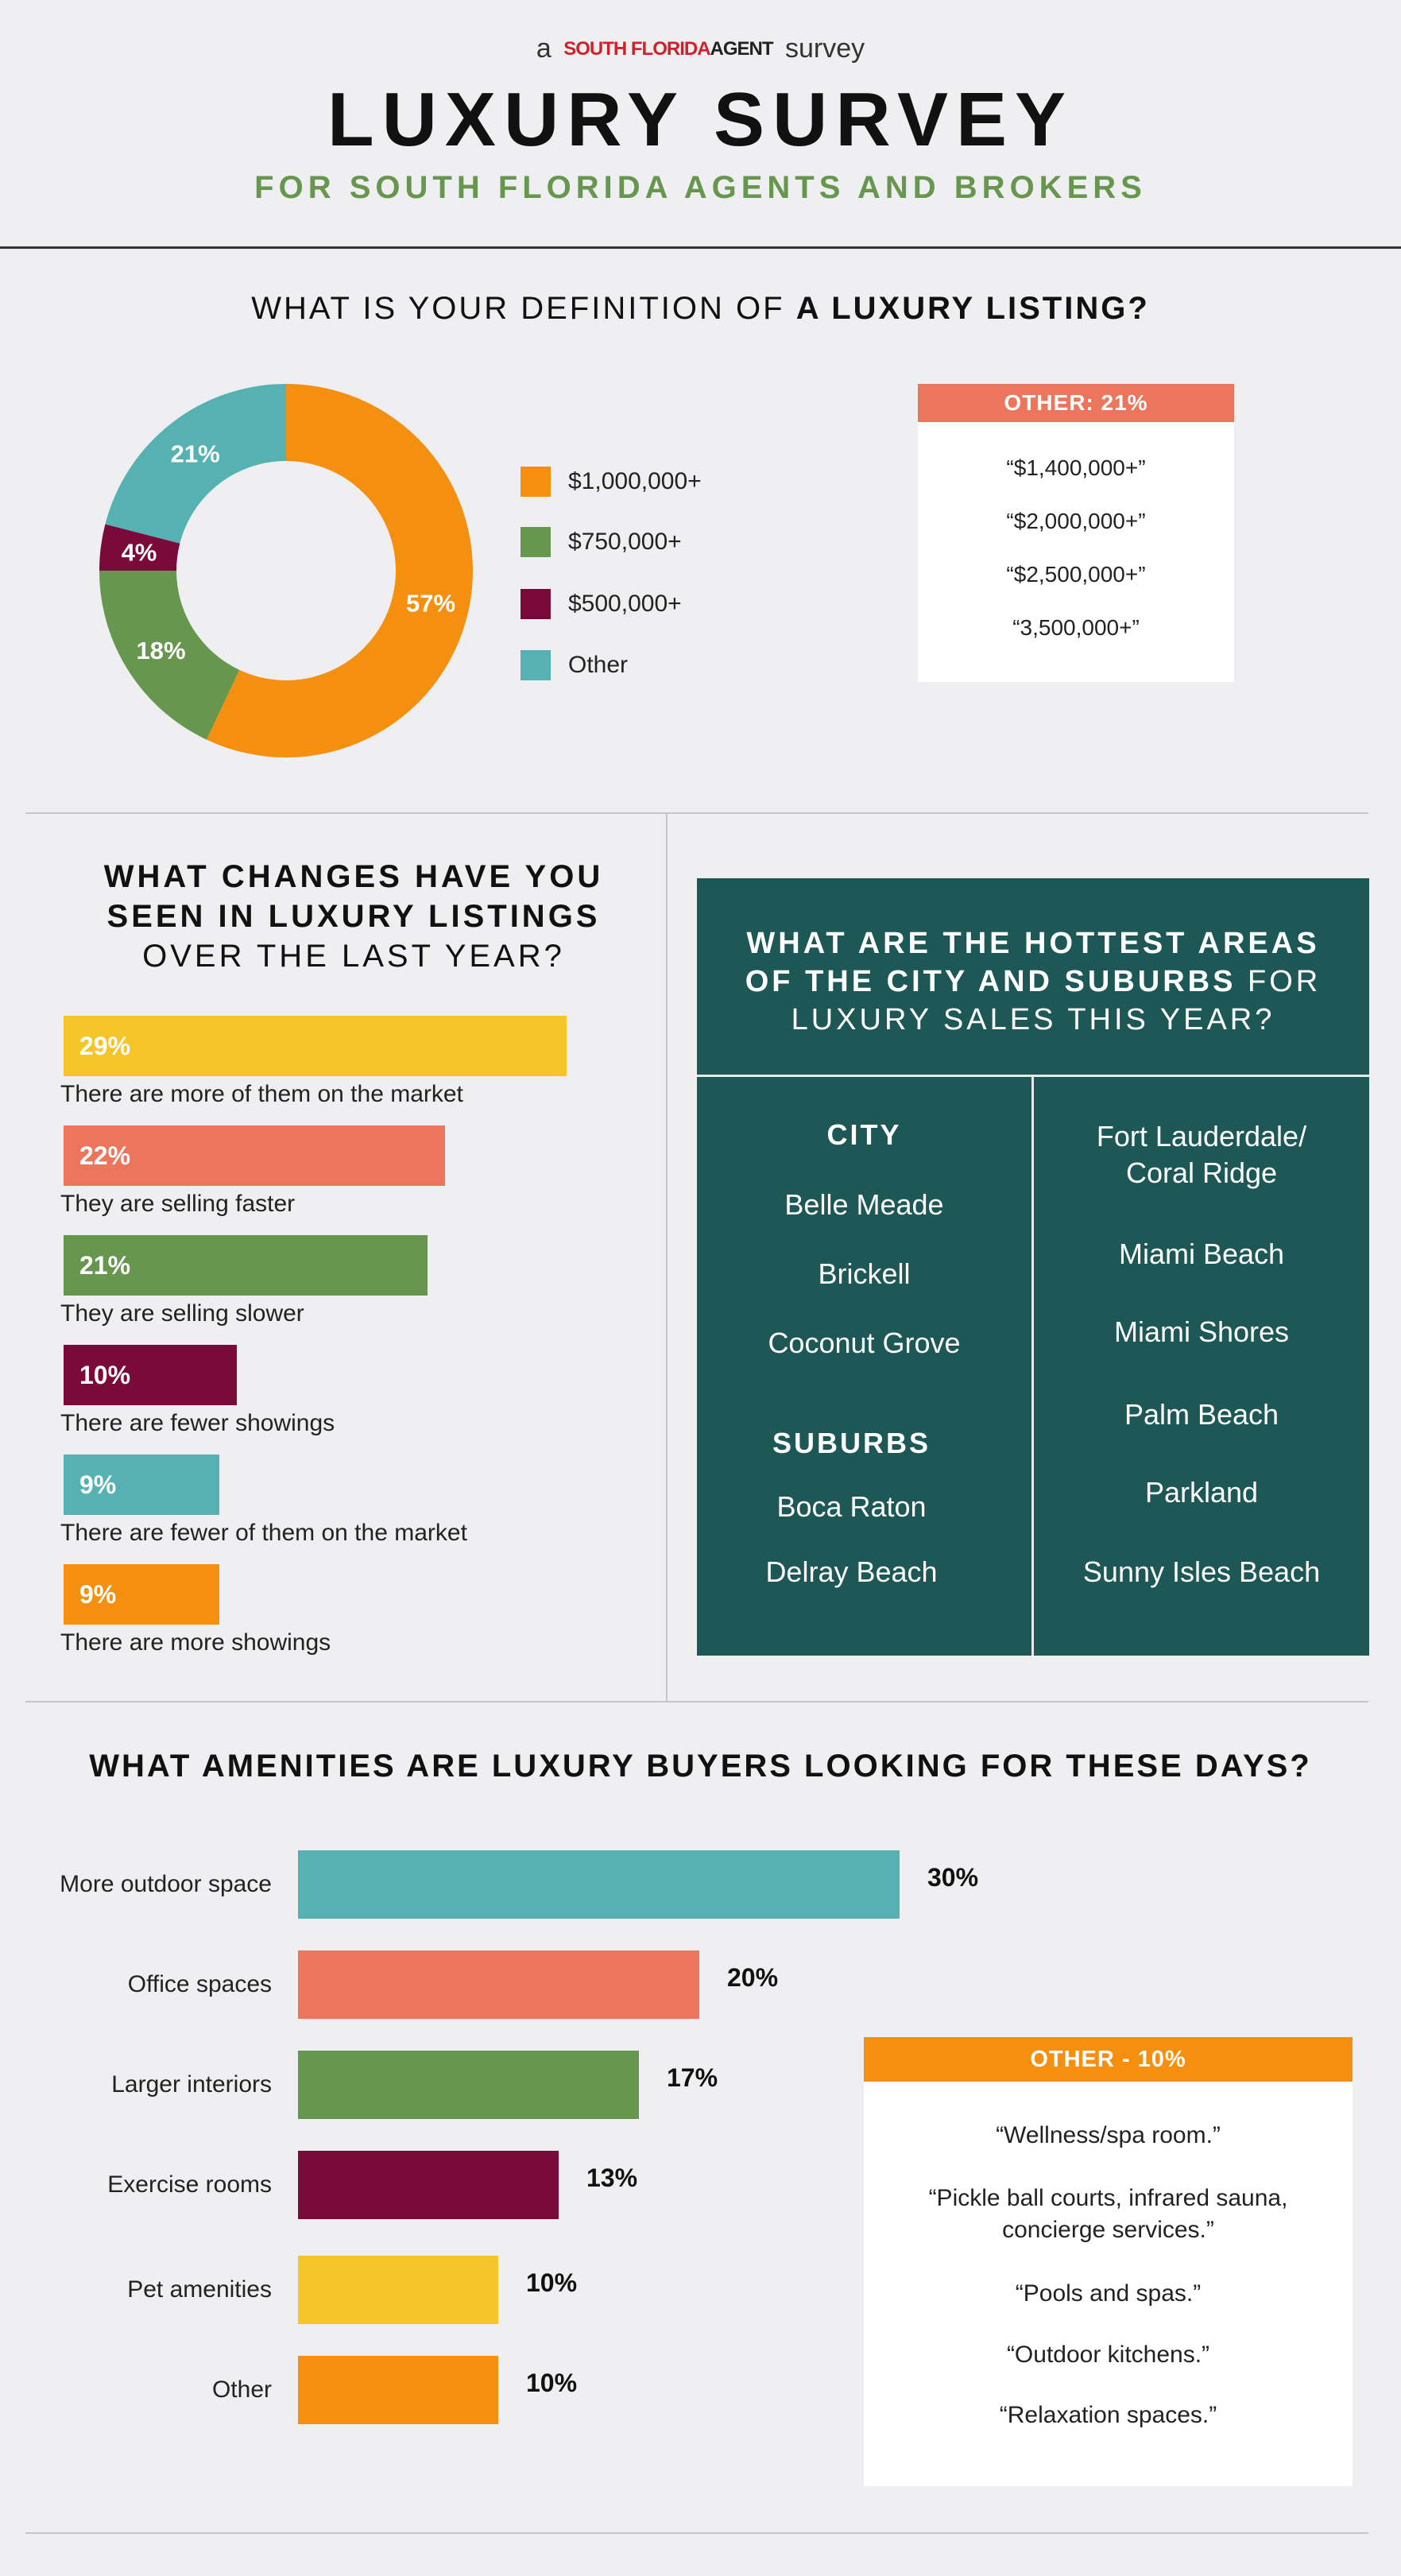 The height and width of the screenshot is (2576, 1401). I want to click on amenity-bar-value: 20%, so click(753, 1977).